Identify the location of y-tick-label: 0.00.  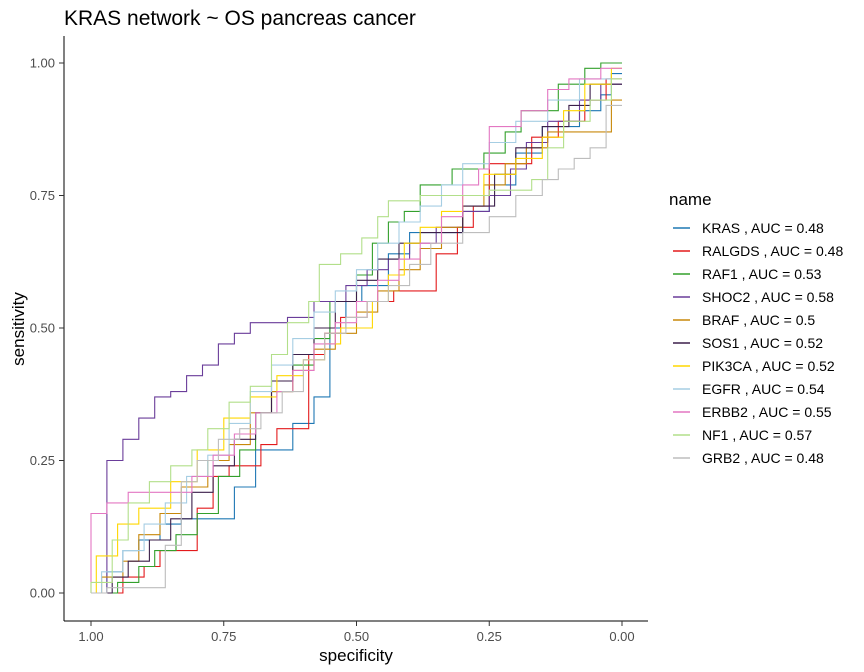
(42, 593).